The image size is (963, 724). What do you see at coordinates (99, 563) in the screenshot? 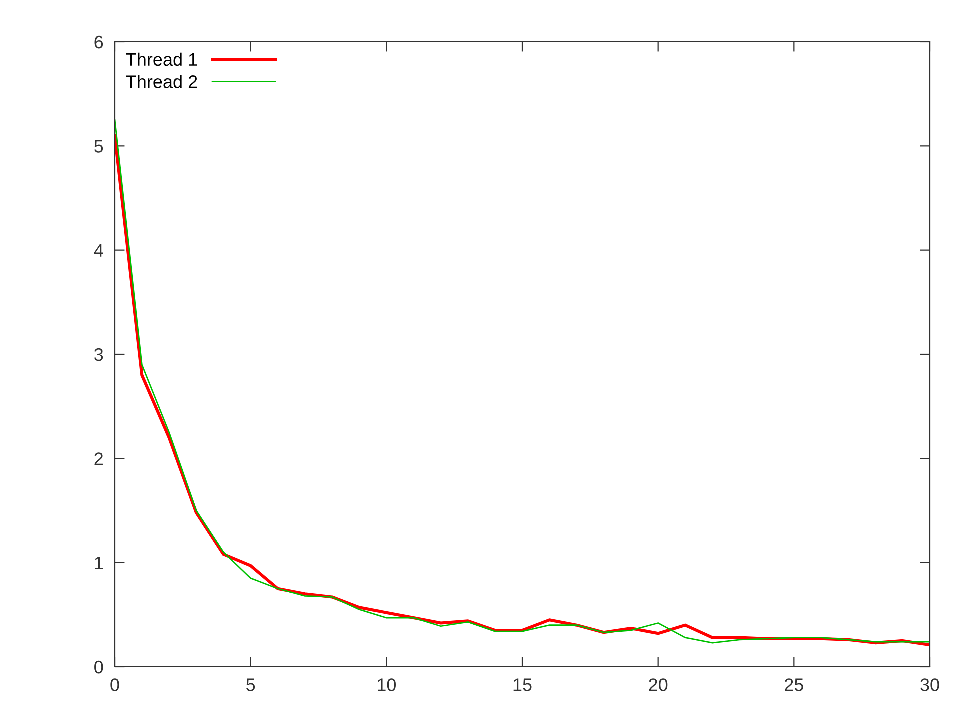
I see `y-tick-label: 1` at bounding box center [99, 563].